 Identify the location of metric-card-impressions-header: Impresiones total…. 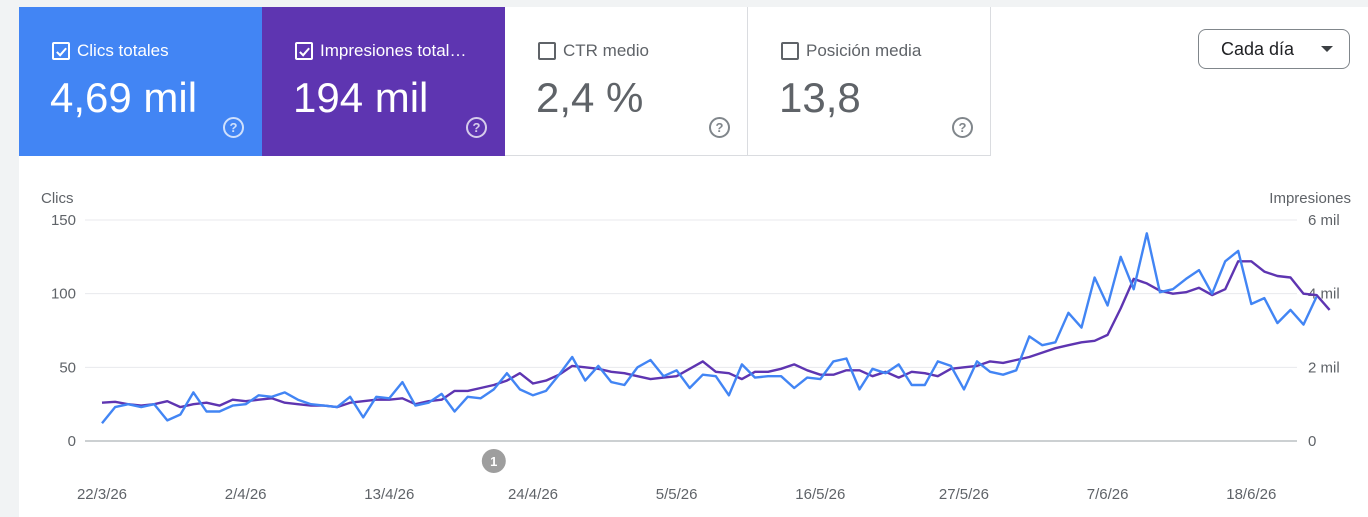
(392, 51).